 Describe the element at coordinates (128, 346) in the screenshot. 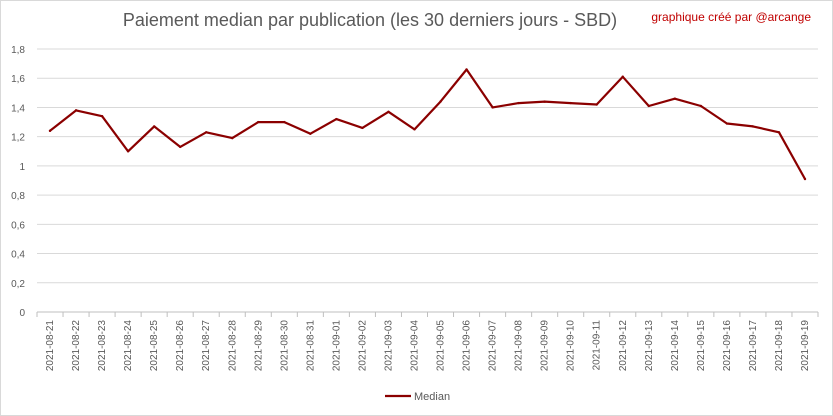

I see `x-tick-label: 2021-08-24` at that location.